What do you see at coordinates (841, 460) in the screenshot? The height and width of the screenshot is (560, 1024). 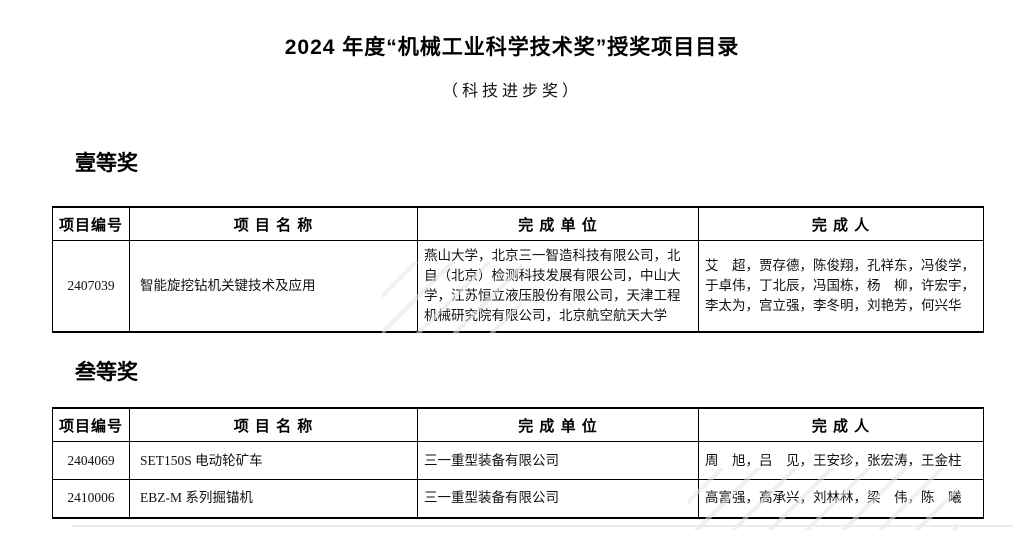 I see `cell-people: 周 旭，吕 见，王安珍，张宏涛，王金柱` at bounding box center [841, 460].